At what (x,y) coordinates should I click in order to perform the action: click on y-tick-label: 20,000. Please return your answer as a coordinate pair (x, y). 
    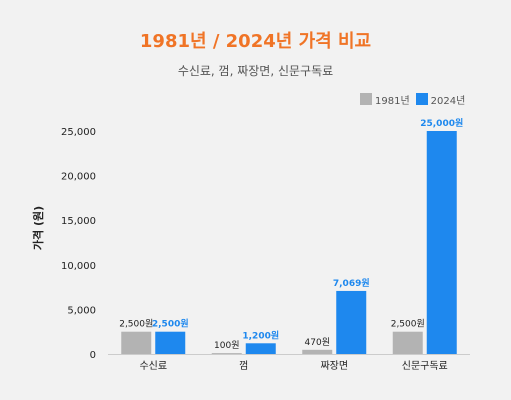
    Looking at the image, I should click on (78, 177).